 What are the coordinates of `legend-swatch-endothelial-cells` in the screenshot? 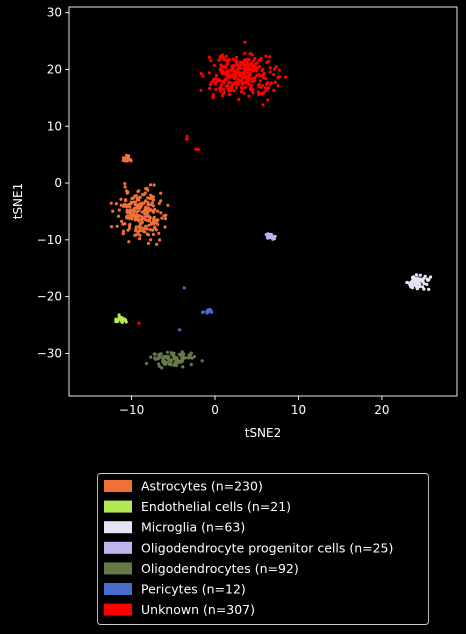 It's located at (118, 506).